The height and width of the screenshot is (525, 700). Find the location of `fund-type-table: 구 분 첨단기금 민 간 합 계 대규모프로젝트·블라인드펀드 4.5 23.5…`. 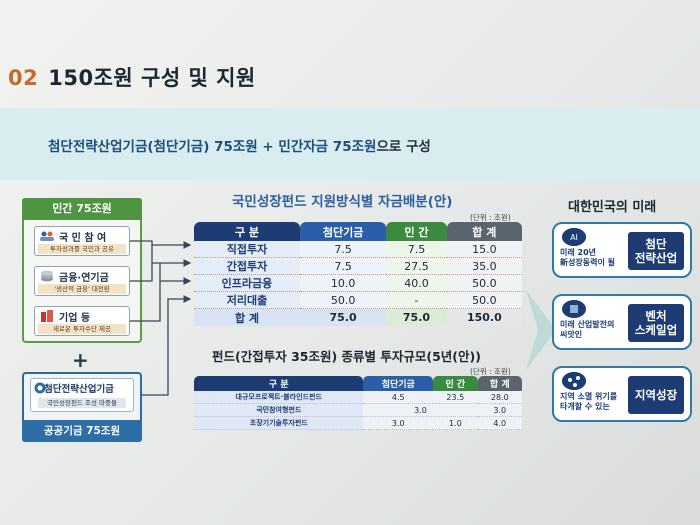

fund-type-table: 구 분 첨단기금 민 간 합 계 대규모프로젝트·블라인드펀드 4.5 23.5… is located at coordinates (358, 403).